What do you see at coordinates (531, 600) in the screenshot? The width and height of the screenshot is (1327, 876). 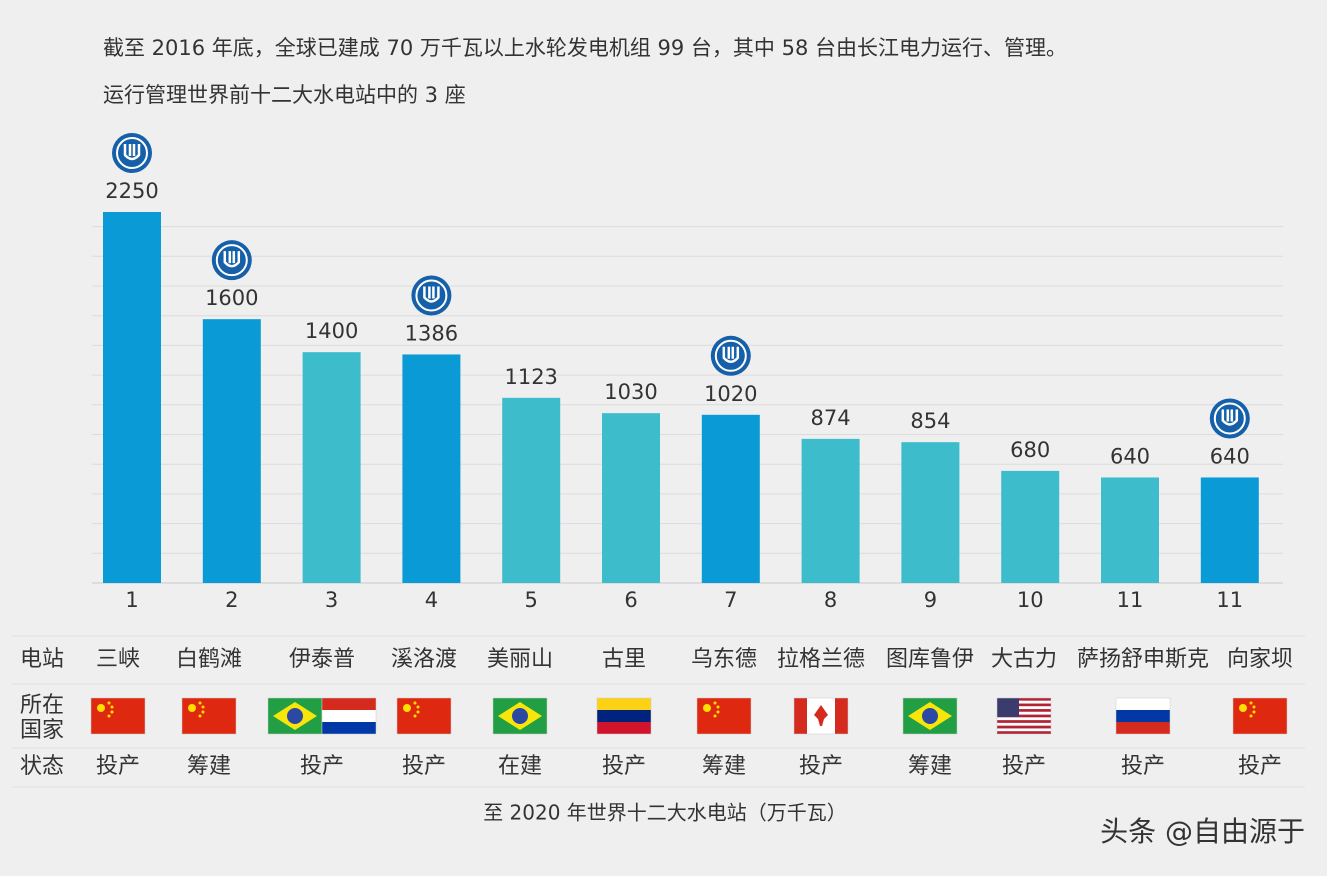 I see `x-tick-label: 5` at bounding box center [531, 600].